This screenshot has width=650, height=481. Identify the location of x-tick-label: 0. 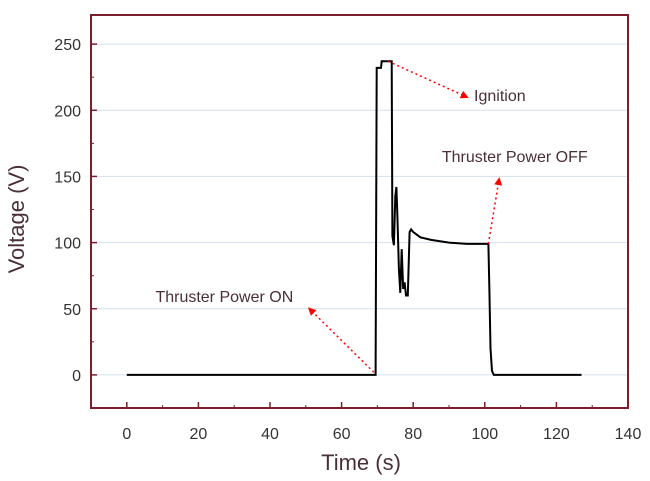
(126, 434).